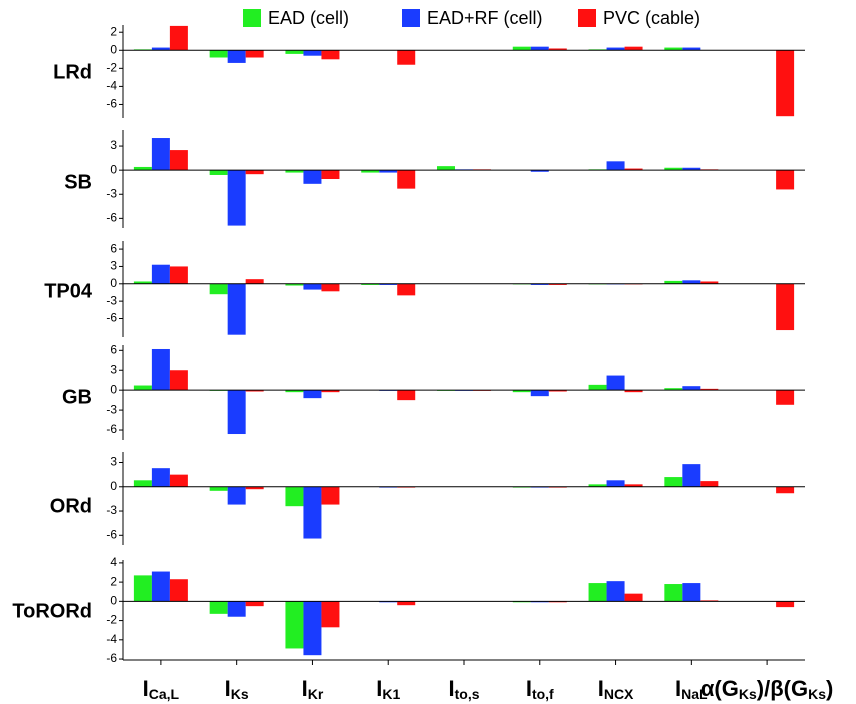 The width and height of the screenshot is (856, 704). I want to click on panel-title: SB, so click(78, 182).